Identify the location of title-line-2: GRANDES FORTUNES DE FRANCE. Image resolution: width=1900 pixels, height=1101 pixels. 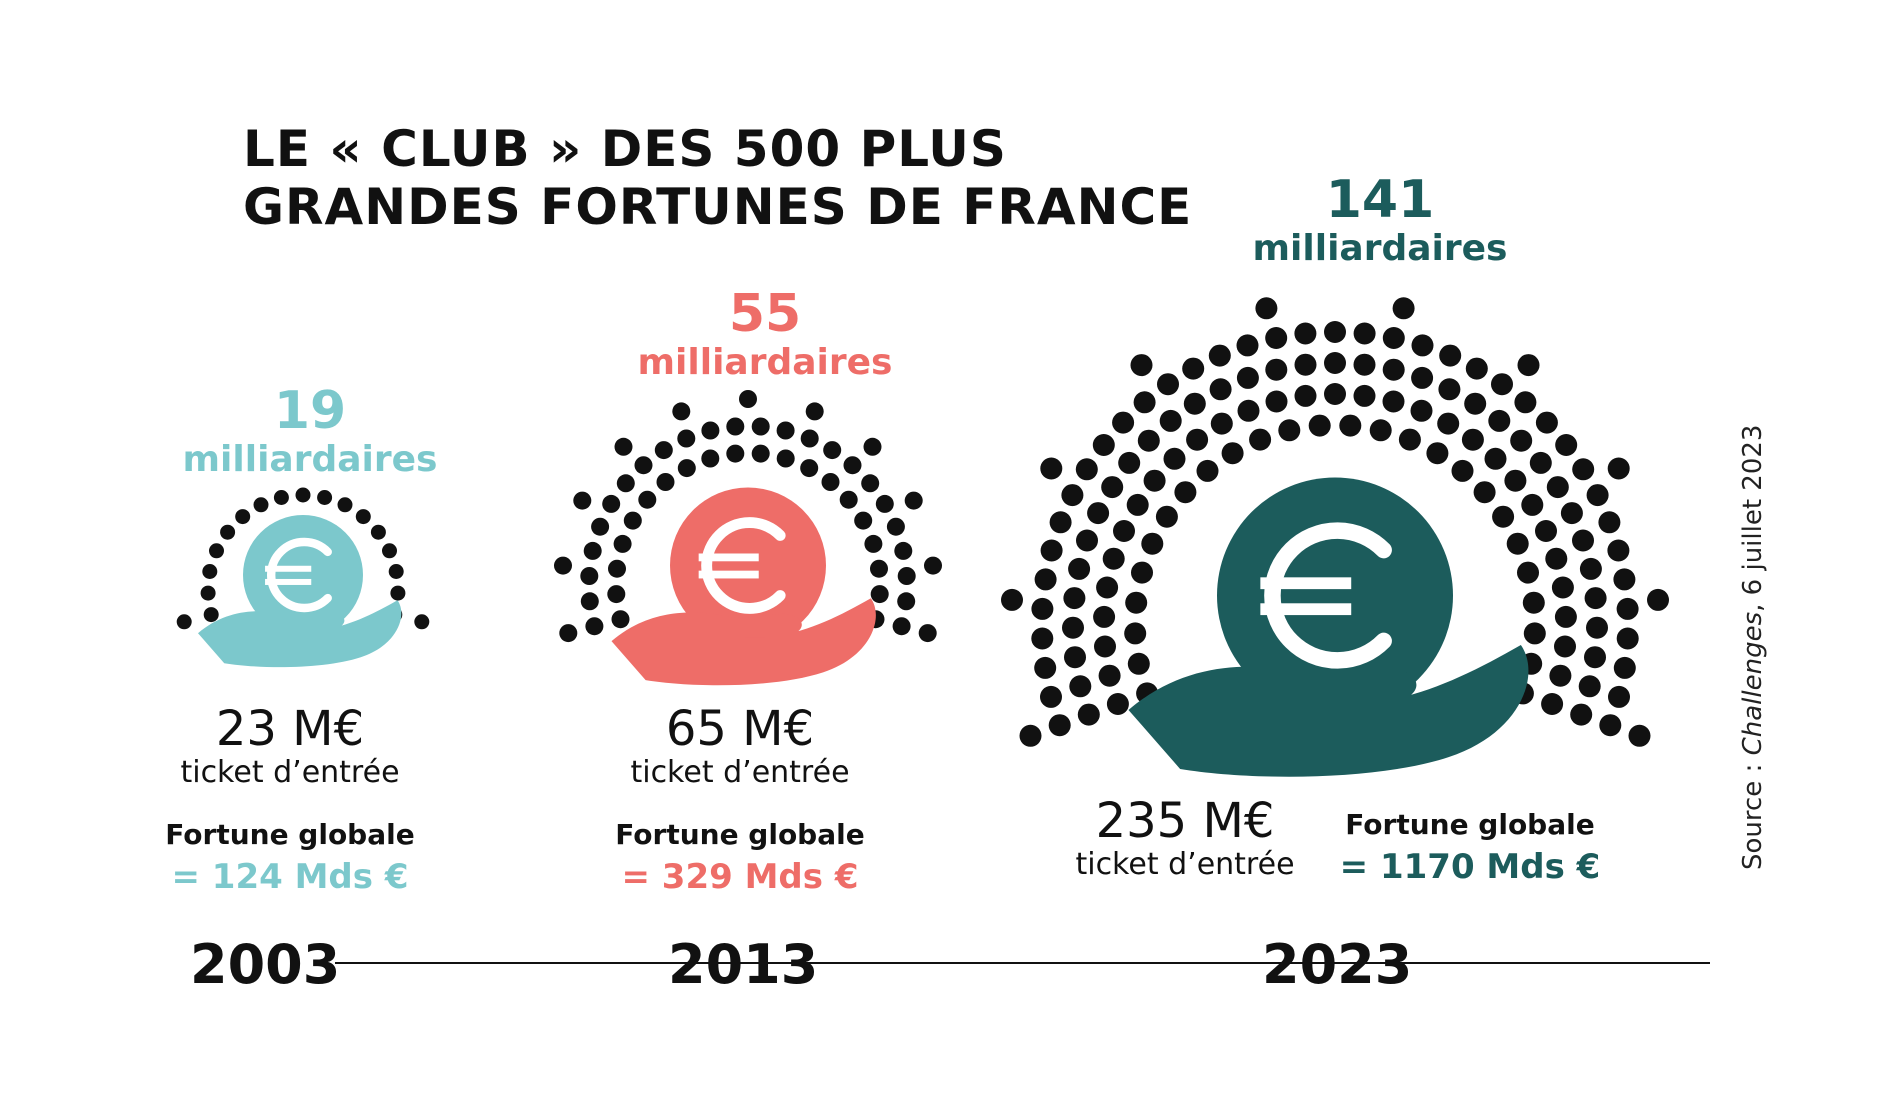
(718, 207).